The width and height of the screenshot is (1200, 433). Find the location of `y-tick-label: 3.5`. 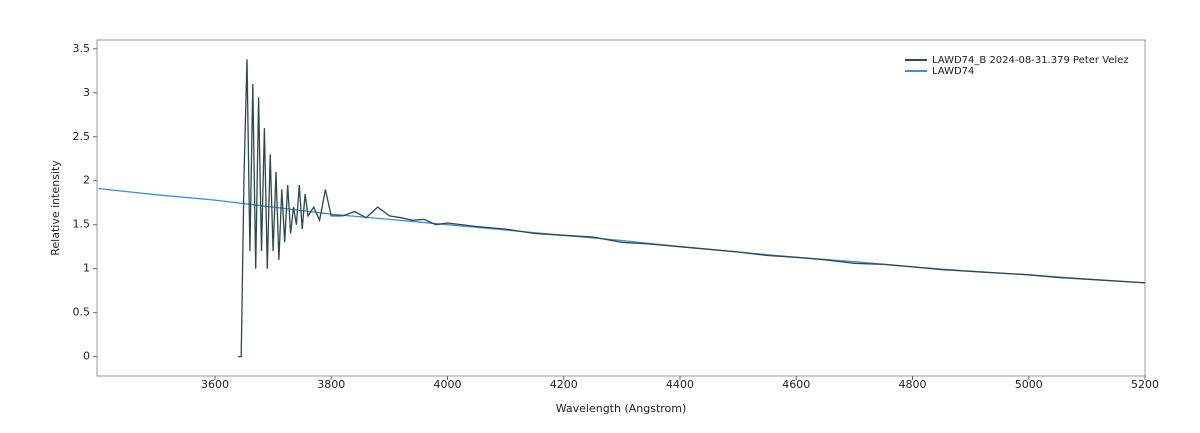

y-tick-label: 3.5 is located at coordinates (82, 48).